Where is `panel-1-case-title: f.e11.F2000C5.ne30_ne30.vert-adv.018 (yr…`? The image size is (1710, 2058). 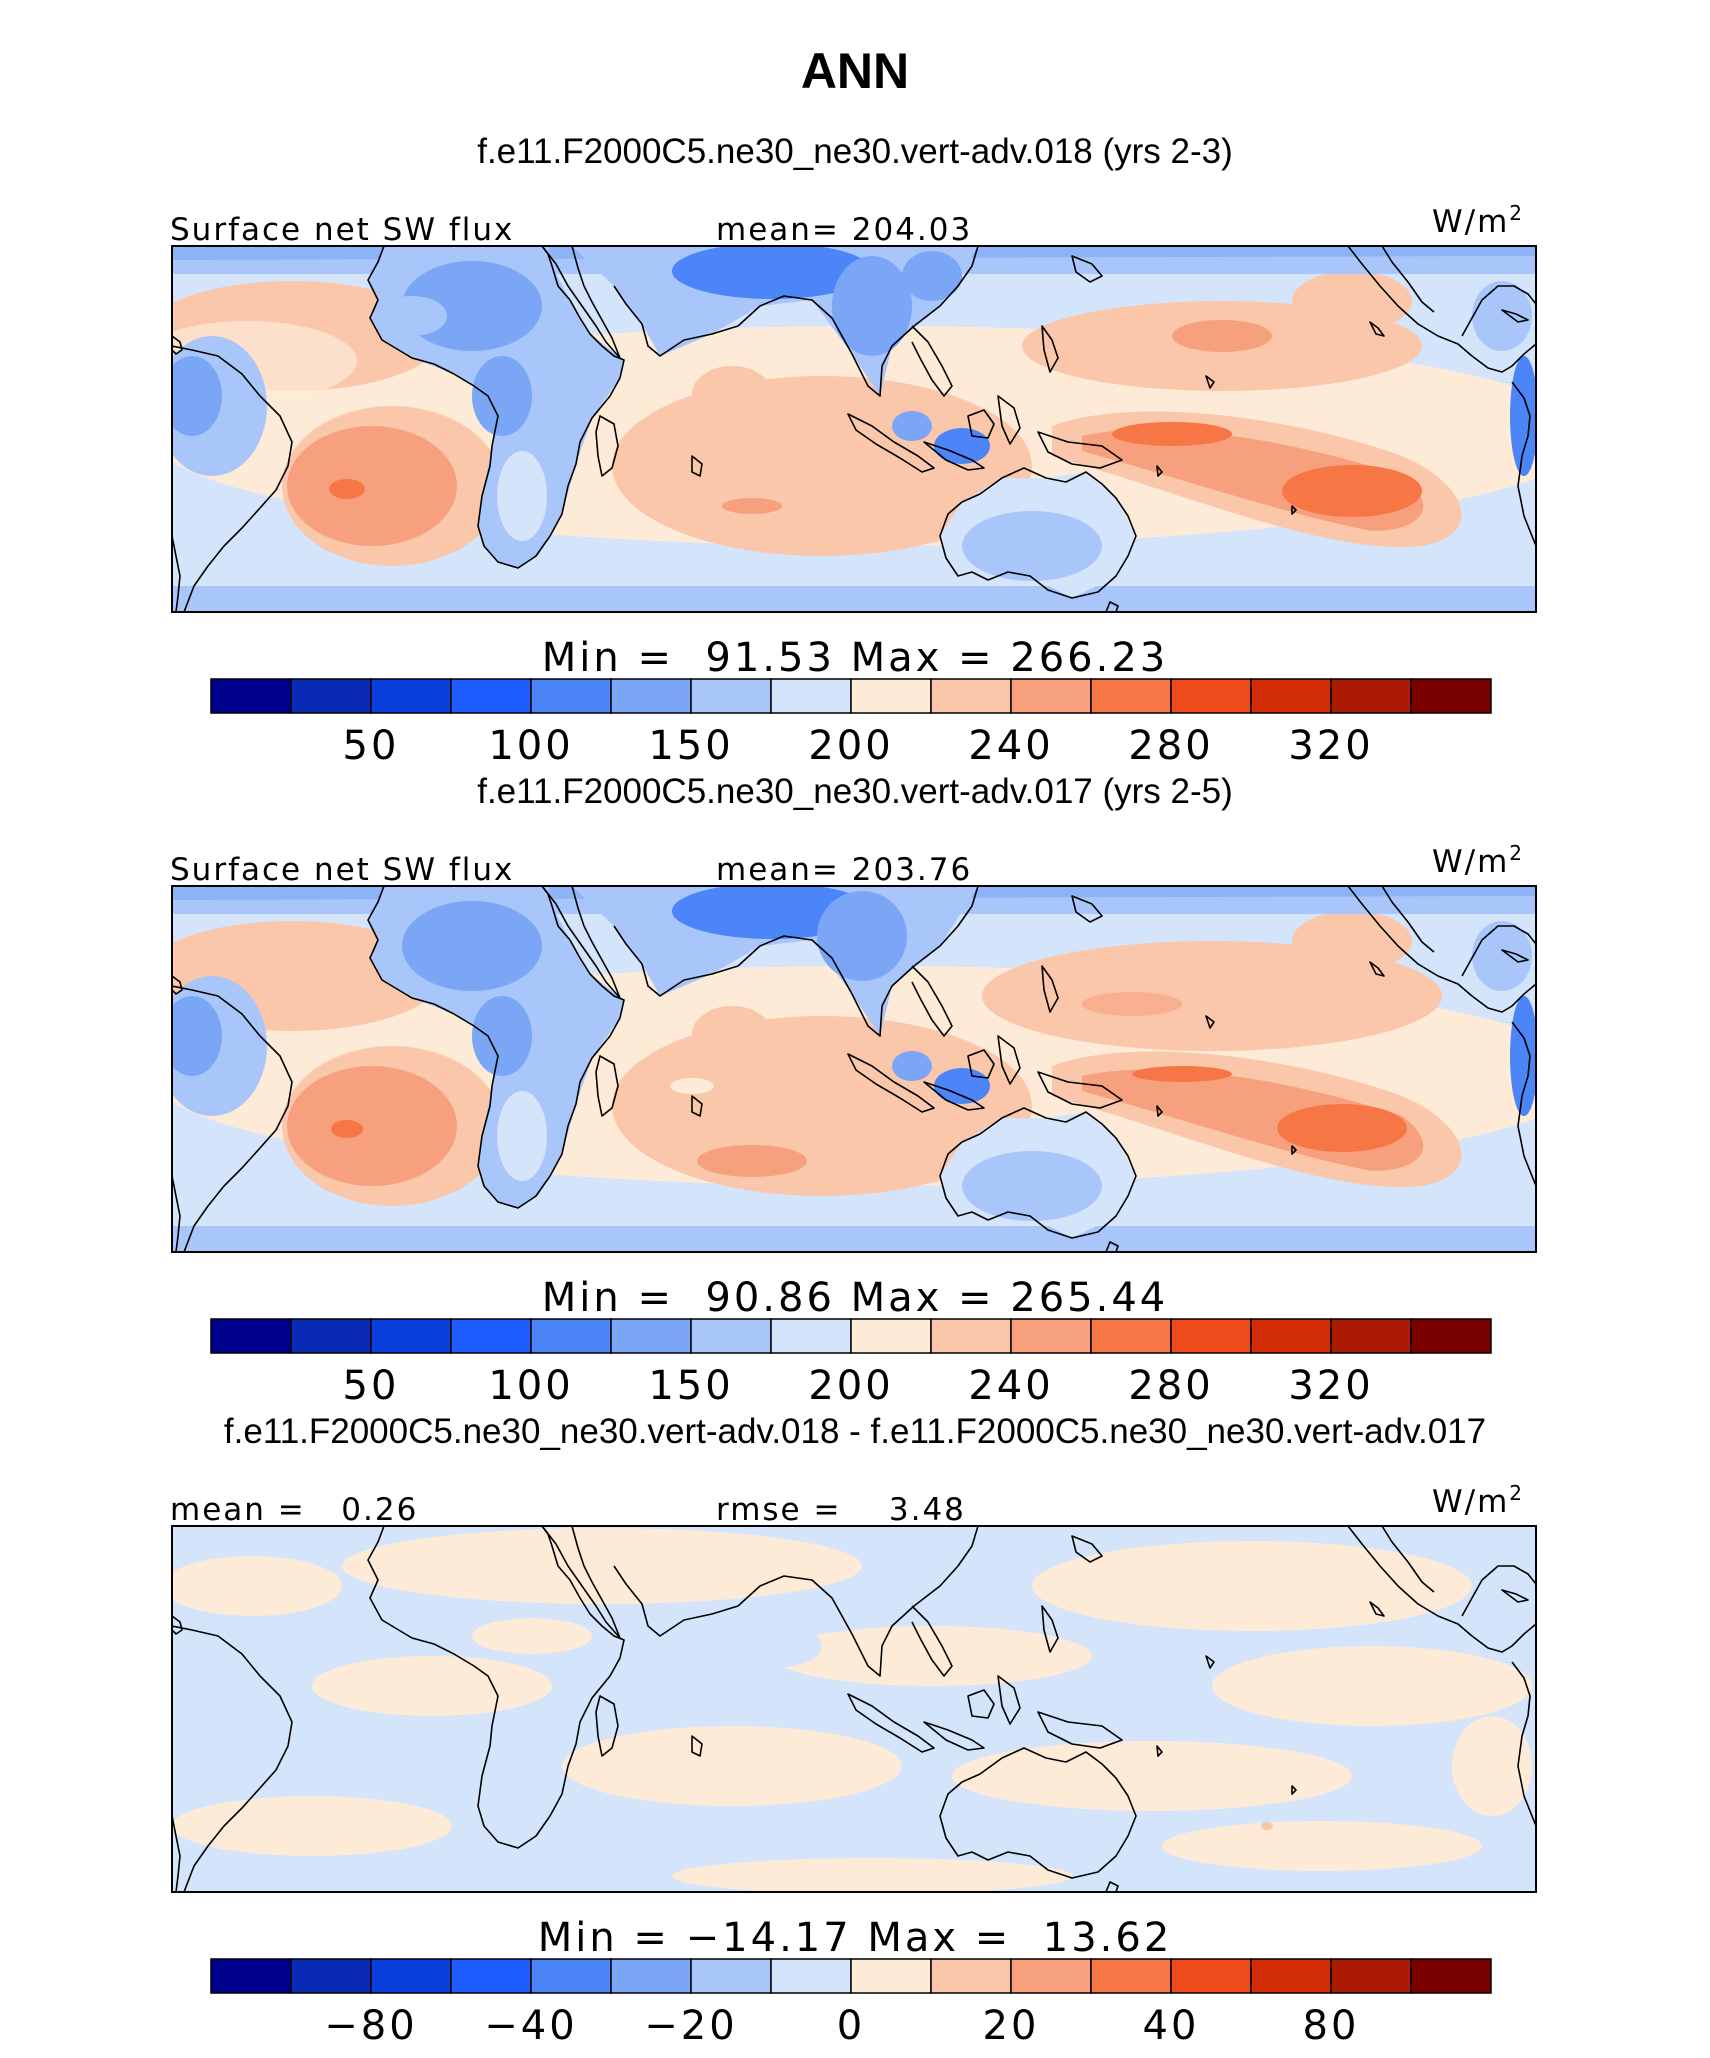
panel-1-case-title: f.e11.F2000C5.ne30_ne30.vert-adv.018 (yr… is located at coordinates (855, 151).